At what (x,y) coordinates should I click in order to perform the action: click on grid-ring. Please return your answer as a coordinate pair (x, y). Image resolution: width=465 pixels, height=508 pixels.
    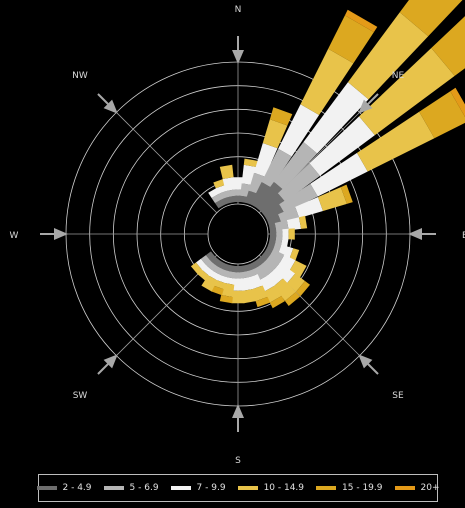
    Looking at the image, I should click on (238, 234).